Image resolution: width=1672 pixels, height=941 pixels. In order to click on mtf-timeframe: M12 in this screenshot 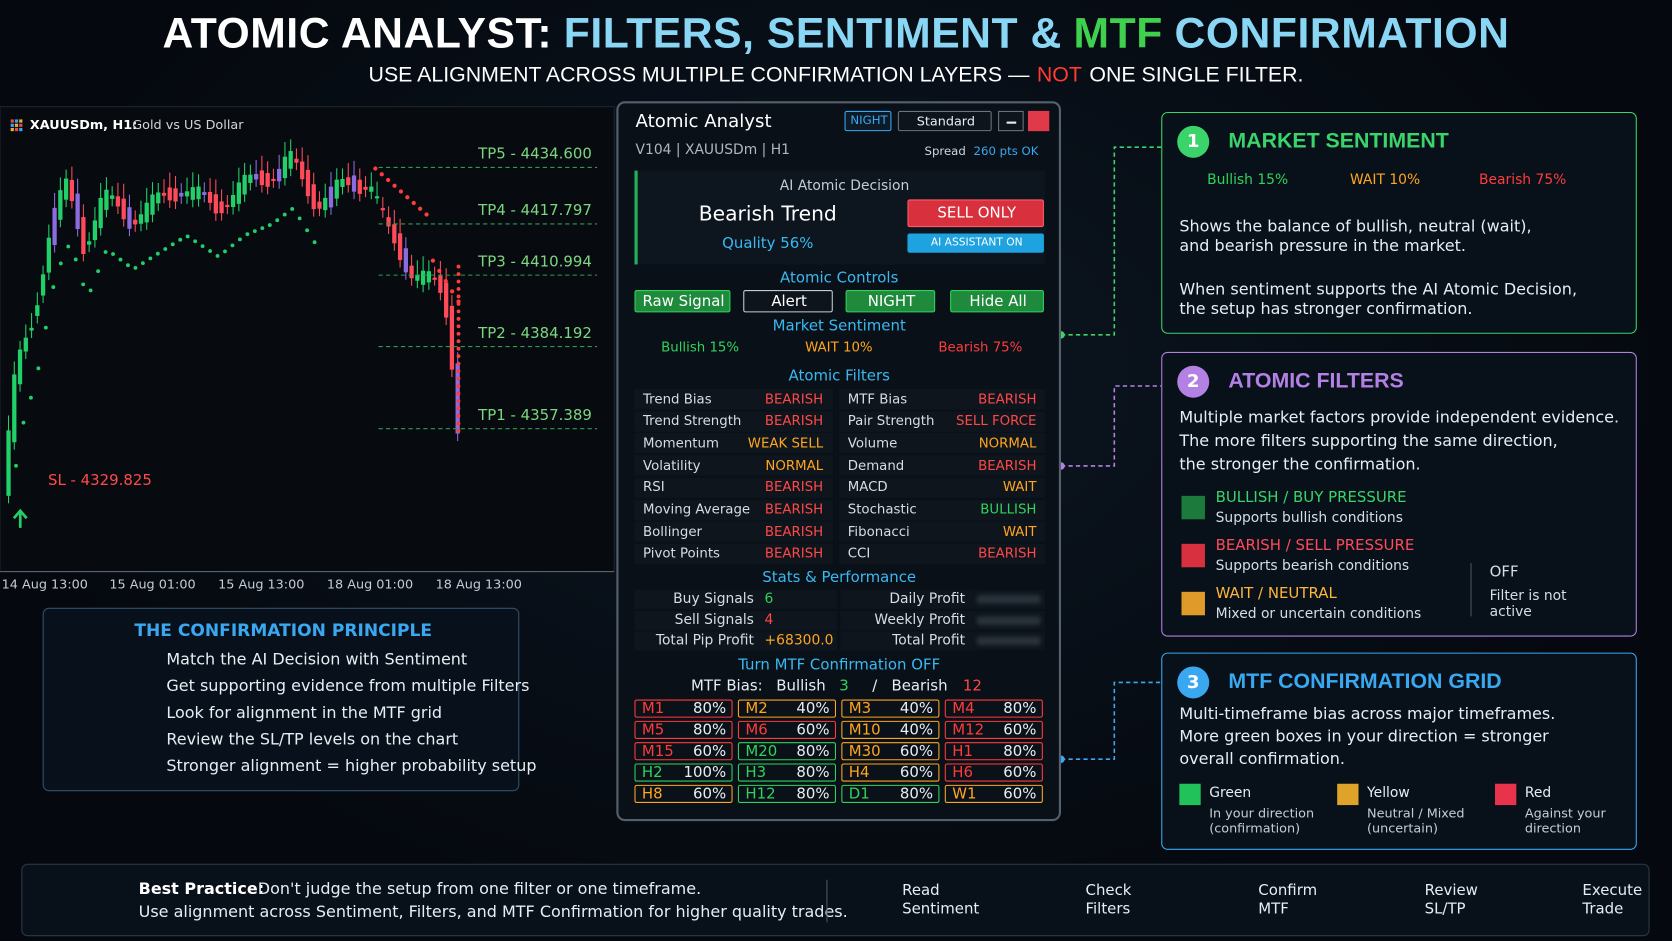, I will do `click(968, 730)`.